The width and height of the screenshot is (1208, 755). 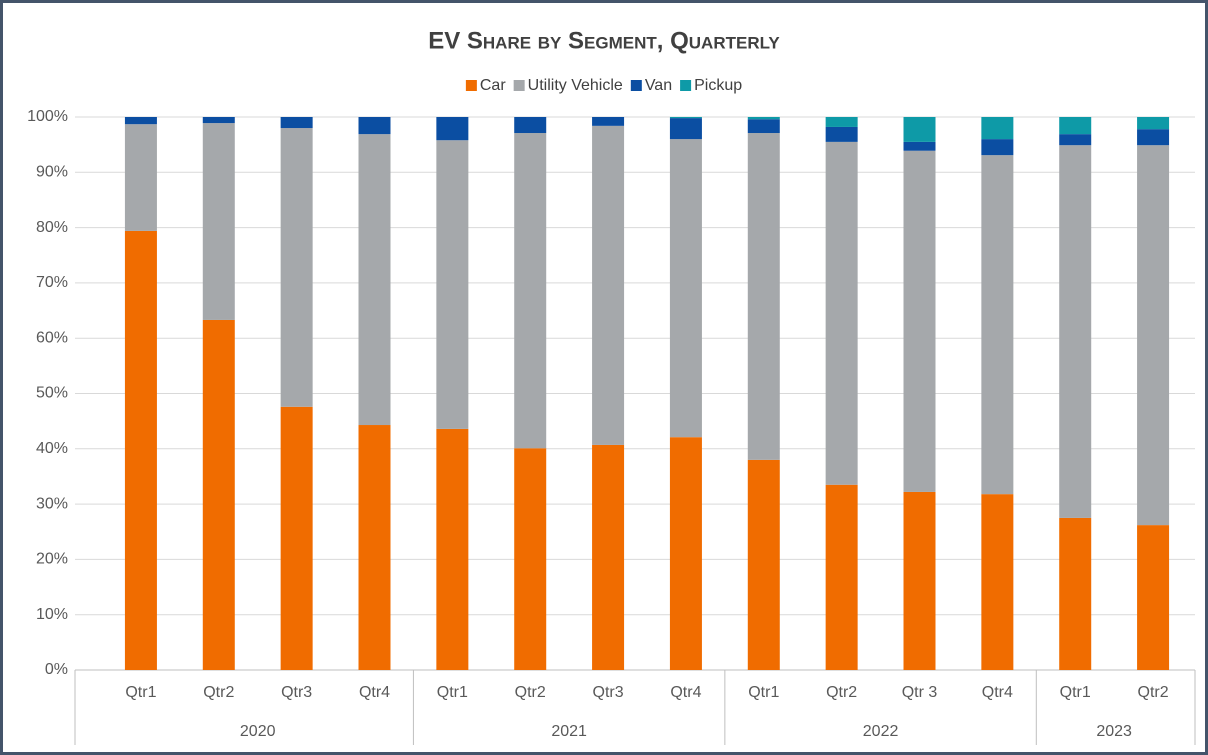 I want to click on y-tick-label: 30%, so click(x=52, y=503).